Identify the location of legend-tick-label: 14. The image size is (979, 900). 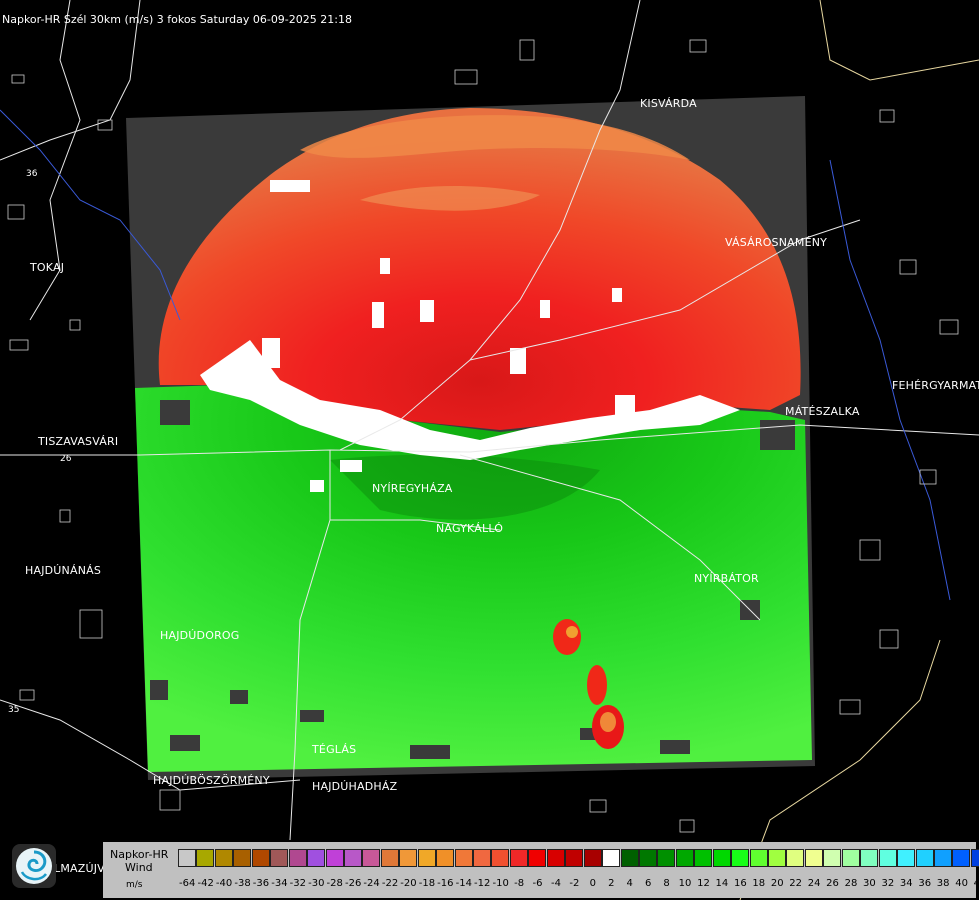
(722, 883).